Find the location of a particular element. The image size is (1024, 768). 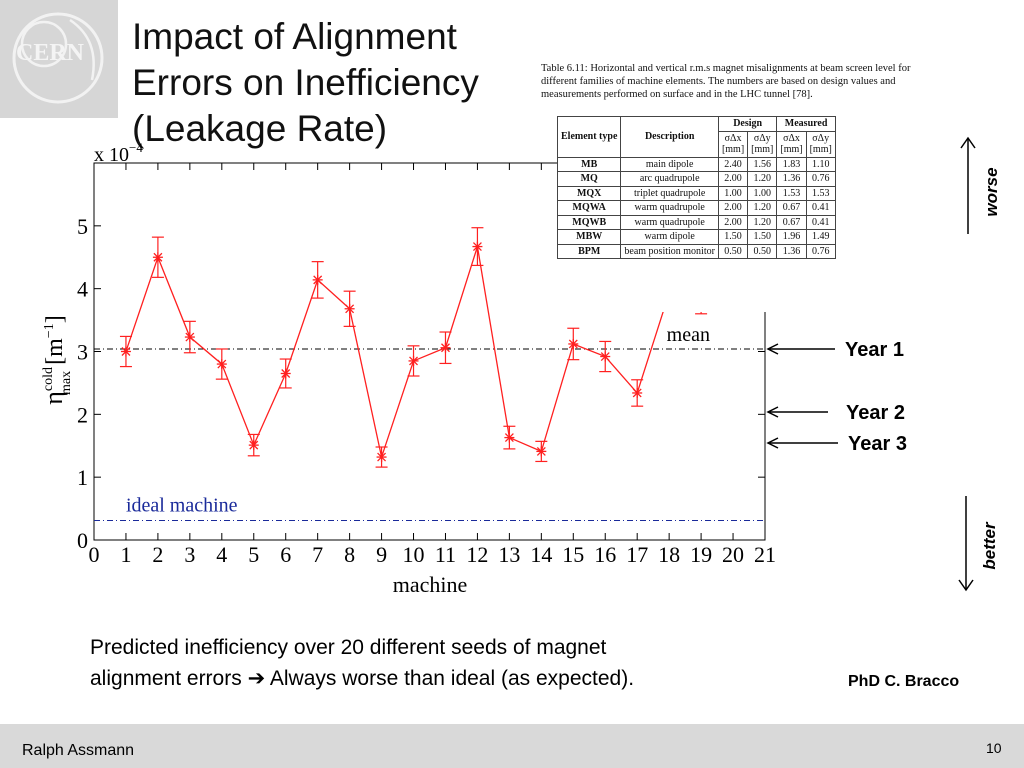

y-tick-label: 0 is located at coordinates (82, 540).